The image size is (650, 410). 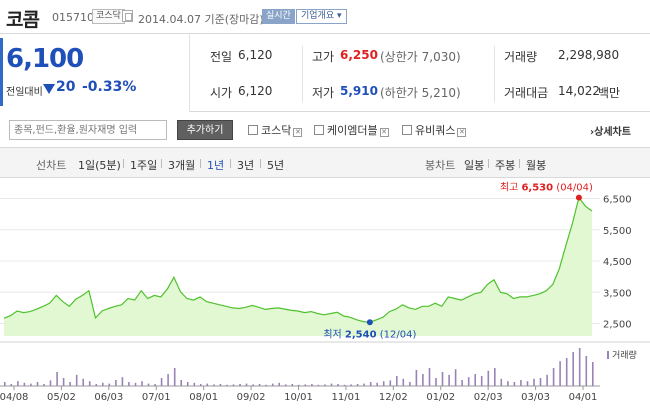 I want to click on search-input, so click(x=88, y=130).